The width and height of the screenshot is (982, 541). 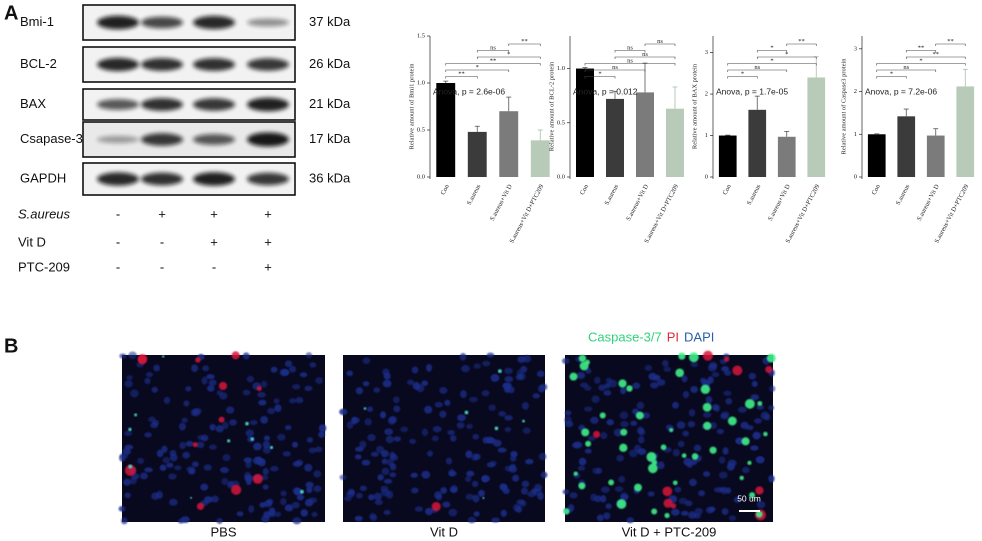 What do you see at coordinates (749, 498) in the screenshot?
I see `scale-bar-label: 50 um` at bounding box center [749, 498].